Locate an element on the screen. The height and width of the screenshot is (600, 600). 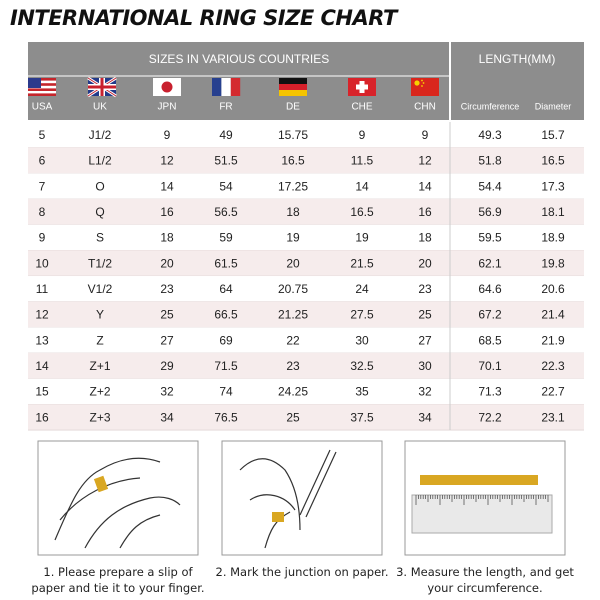
table-cell: 51.5 is located at coordinates (226, 161).